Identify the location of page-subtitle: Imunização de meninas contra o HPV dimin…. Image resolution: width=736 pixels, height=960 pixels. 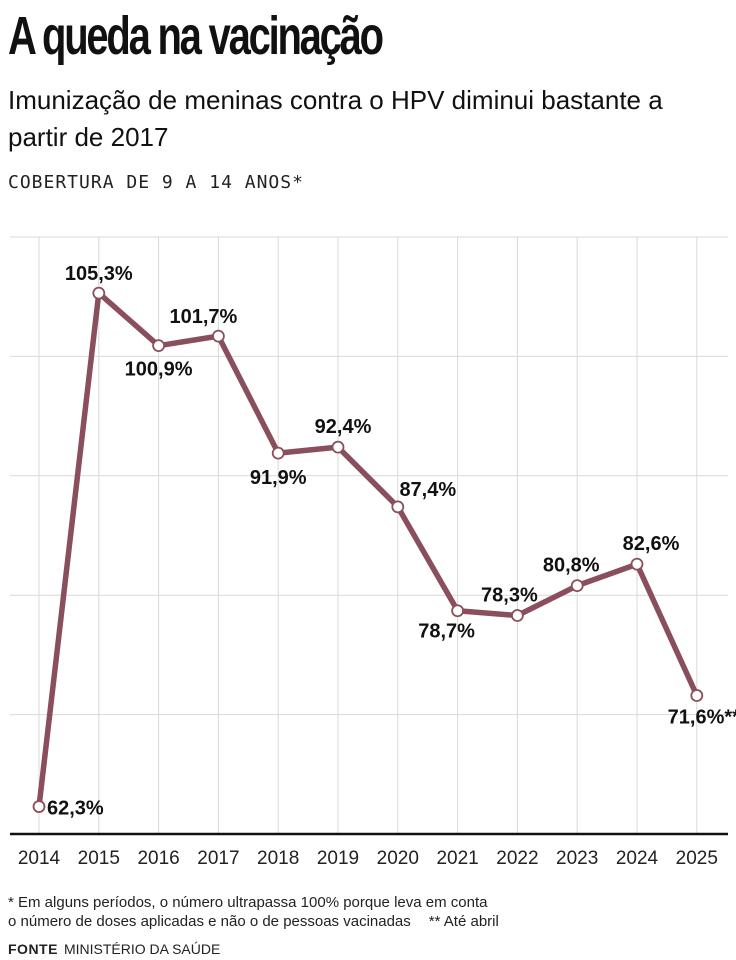
(335, 118).